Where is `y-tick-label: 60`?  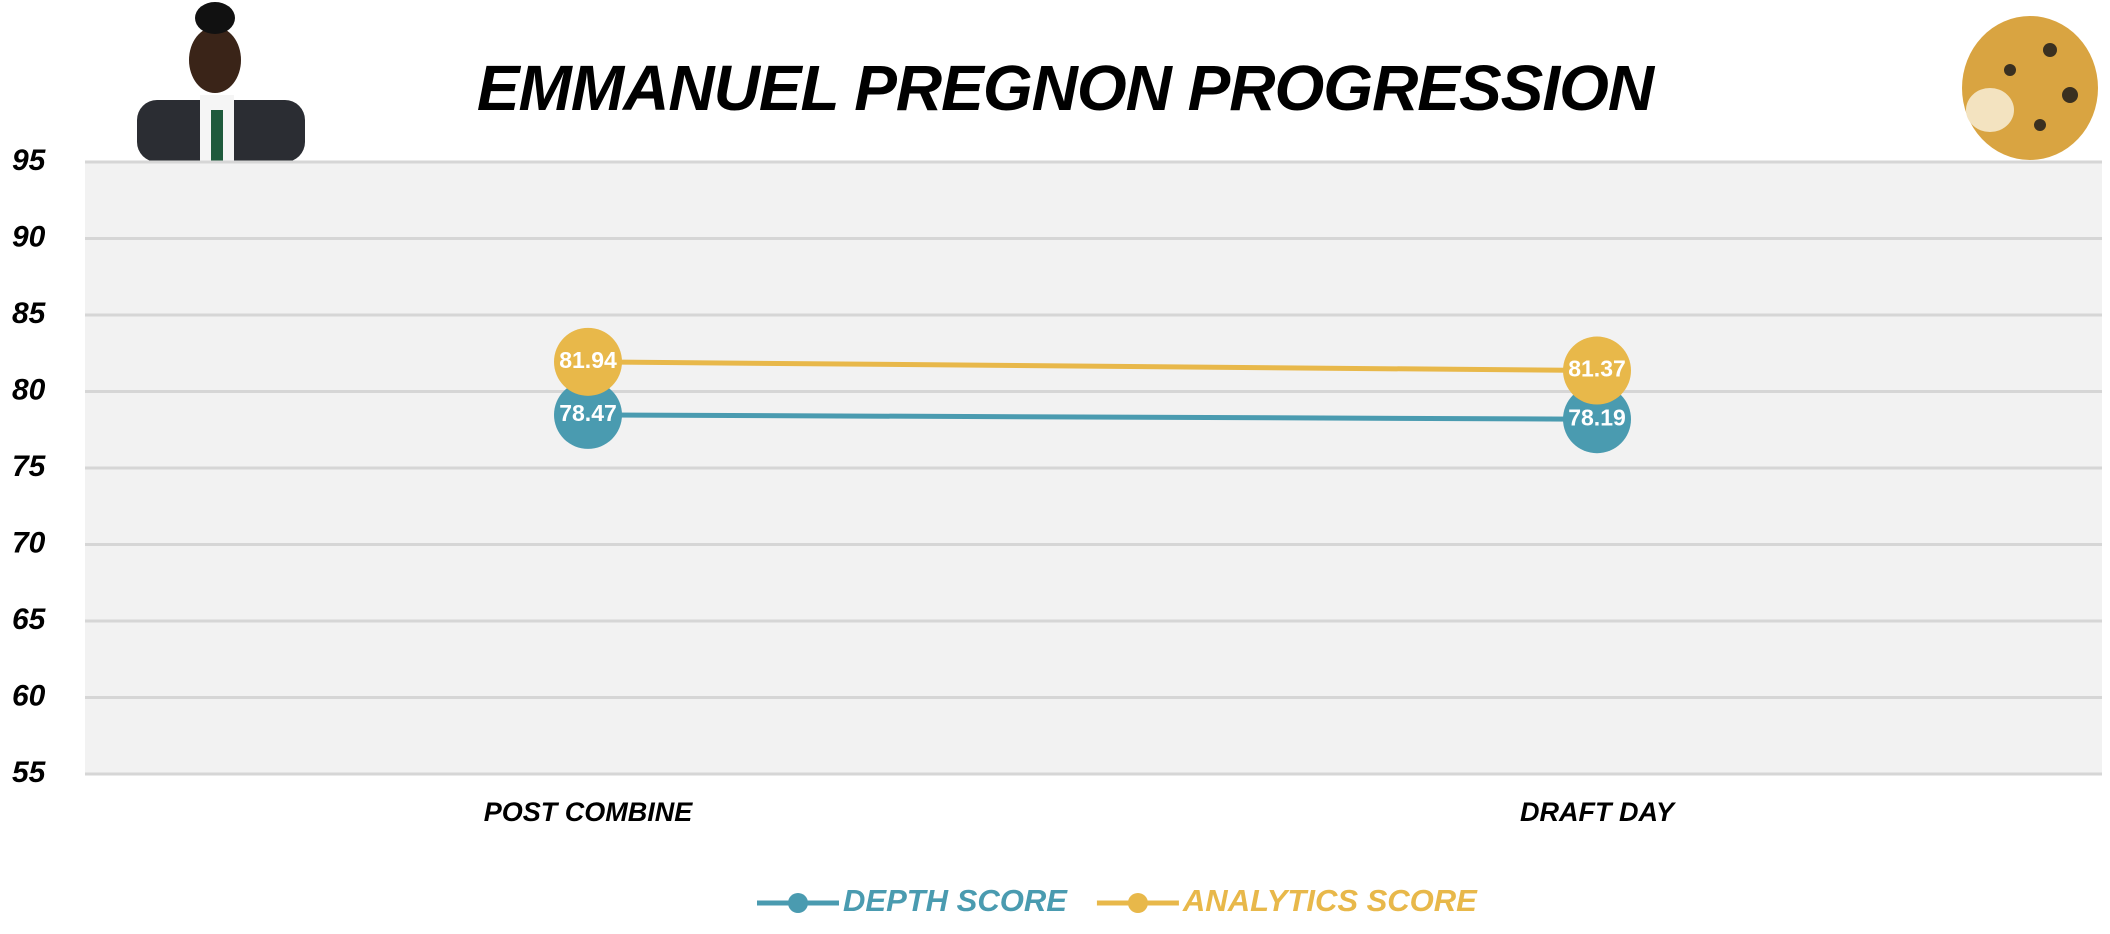
y-tick-label: 60 is located at coordinates (29, 695).